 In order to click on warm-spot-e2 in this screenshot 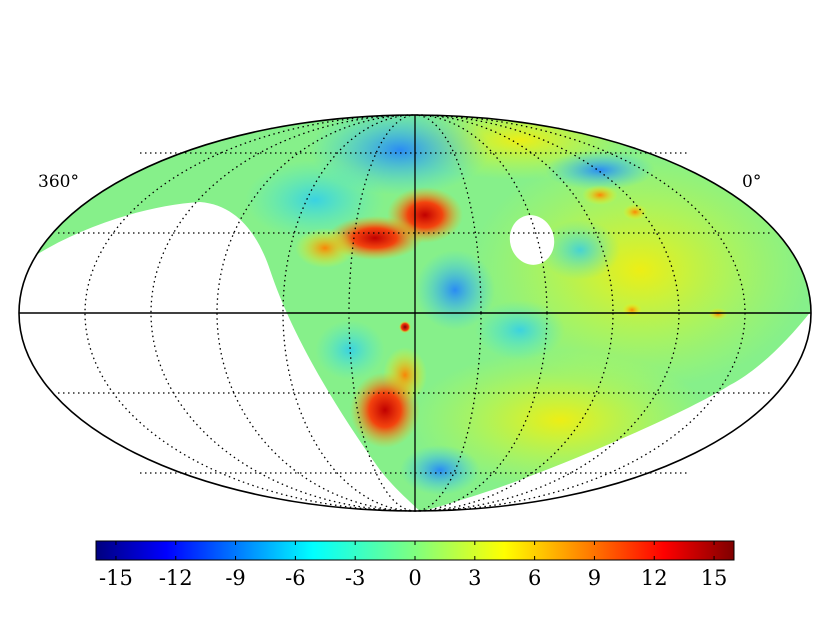, I will do `click(718, 314)`.